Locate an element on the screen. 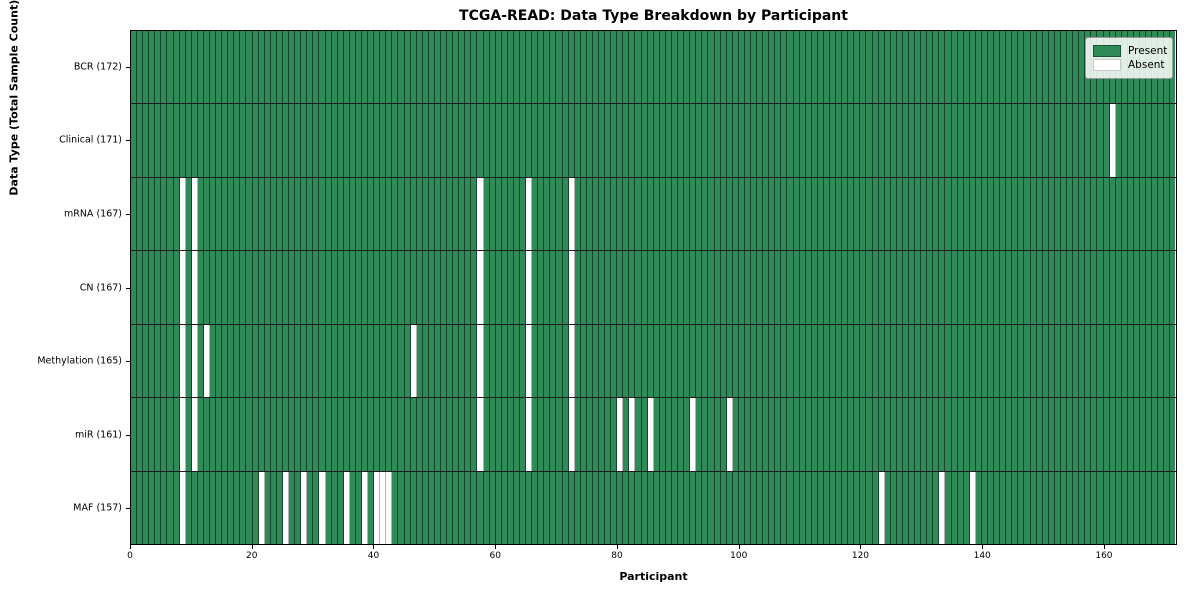 The image size is (1200, 600). x-tick-label: 120 is located at coordinates (860, 556).